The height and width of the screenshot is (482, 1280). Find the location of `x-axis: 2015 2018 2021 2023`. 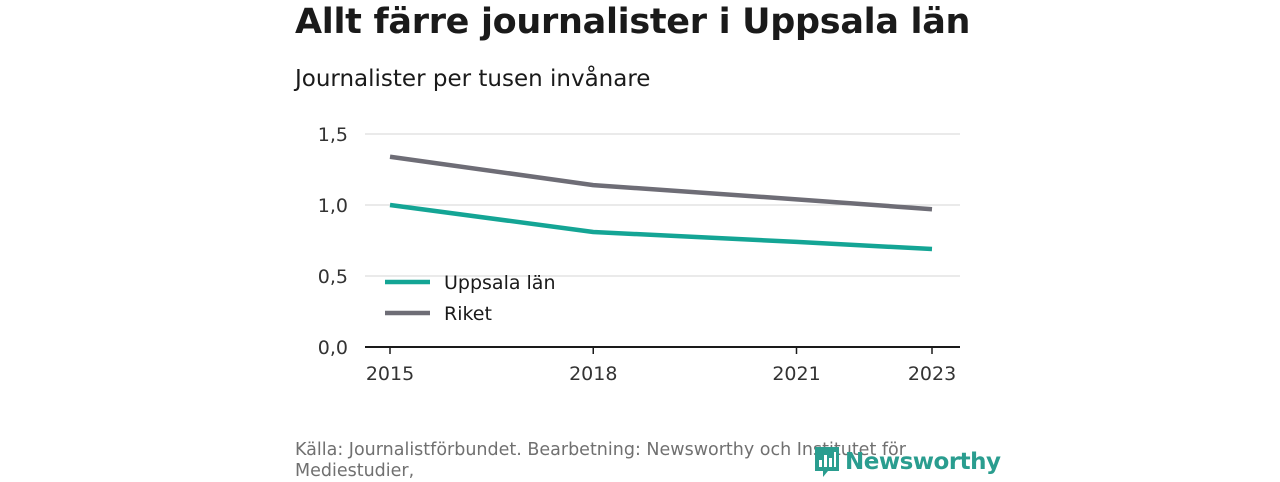

x-axis: 2015 2018 2021 2023 is located at coordinates (662, 366).